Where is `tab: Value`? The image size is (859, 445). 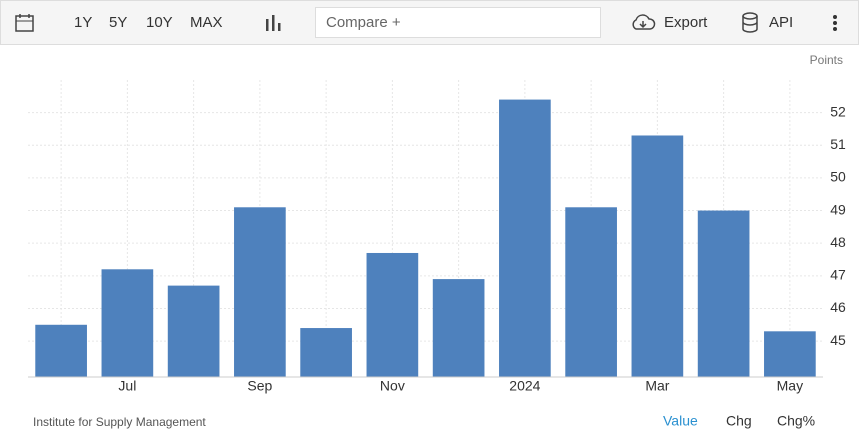 tab: Value is located at coordinates (680, 421).